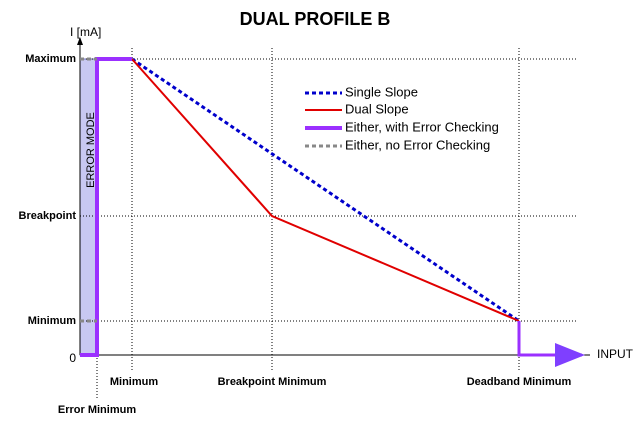 The image size is (642, 422). Describe the element at coordinates (48, 216) in the screenshot. I see `y-level: Breakpoint` at that location.